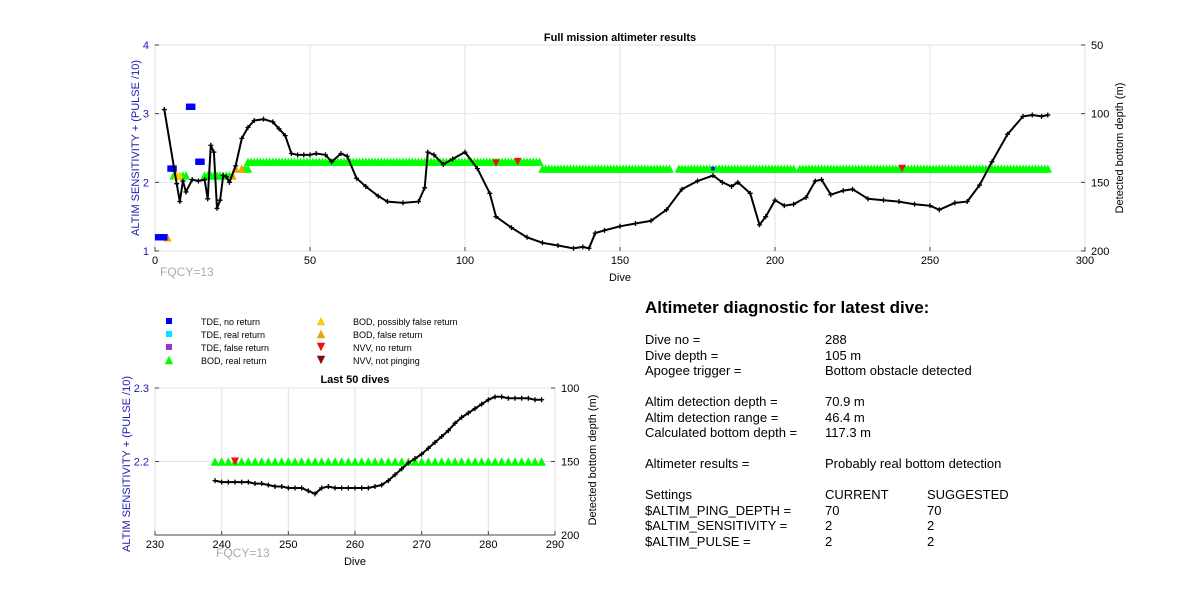 This screenshot has width=1200, height=601. What do you see at coordinates (711, 401) in the screenshot?
I see `det-depth-label: Altim detection depth =` at bounding box center [711, 401].